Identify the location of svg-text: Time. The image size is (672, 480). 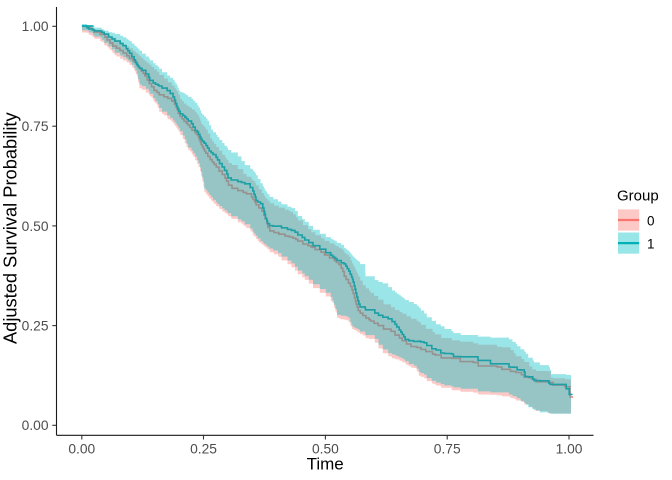
(325, 464).